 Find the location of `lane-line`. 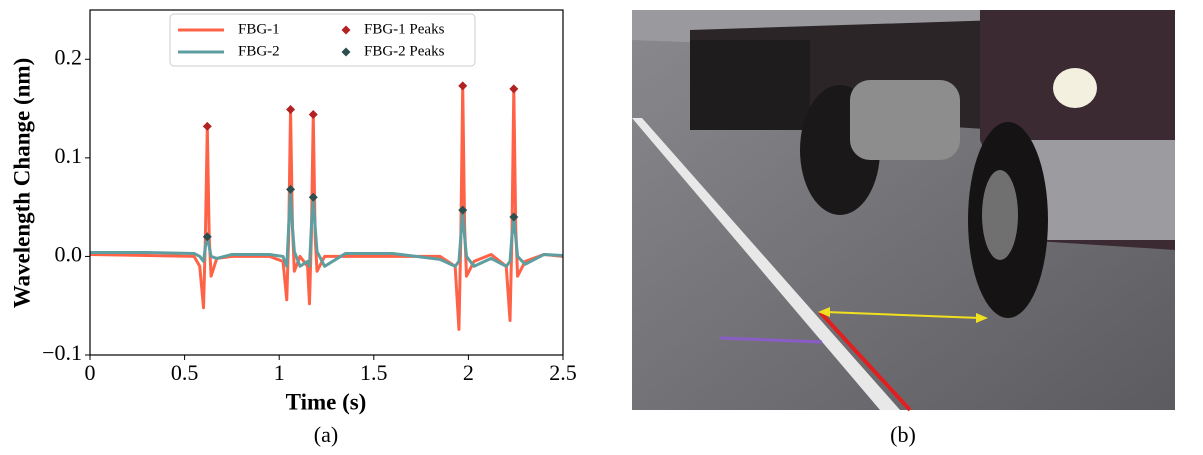

lane-line is located at coordinates (766, 264).